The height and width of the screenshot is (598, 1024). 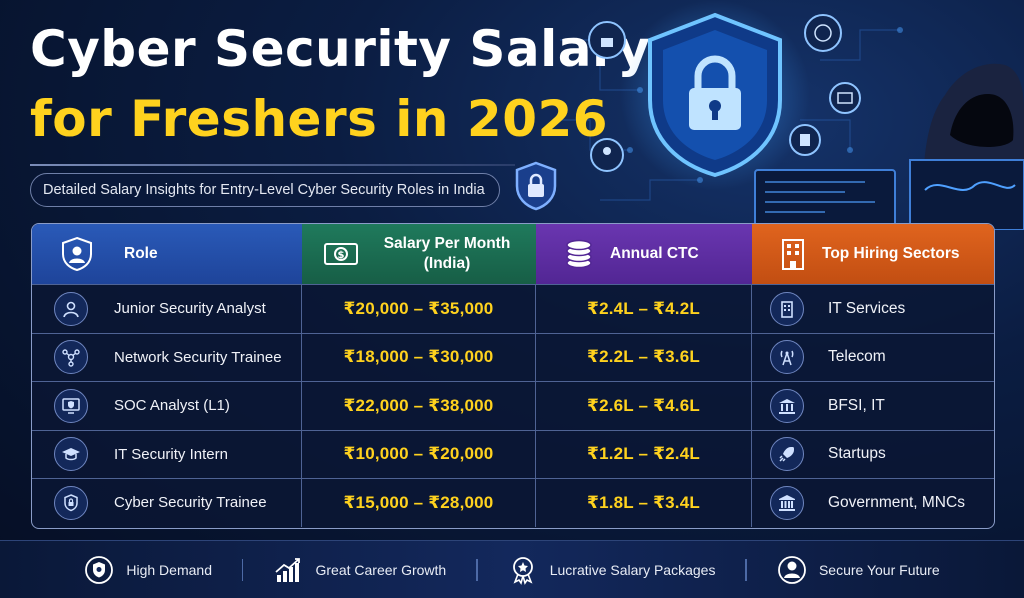 What do you see at coordinates (319, 119) in the screenshot?
I see `page-title-line2: for Freshers in 2026` at bounding box center [319, 119].